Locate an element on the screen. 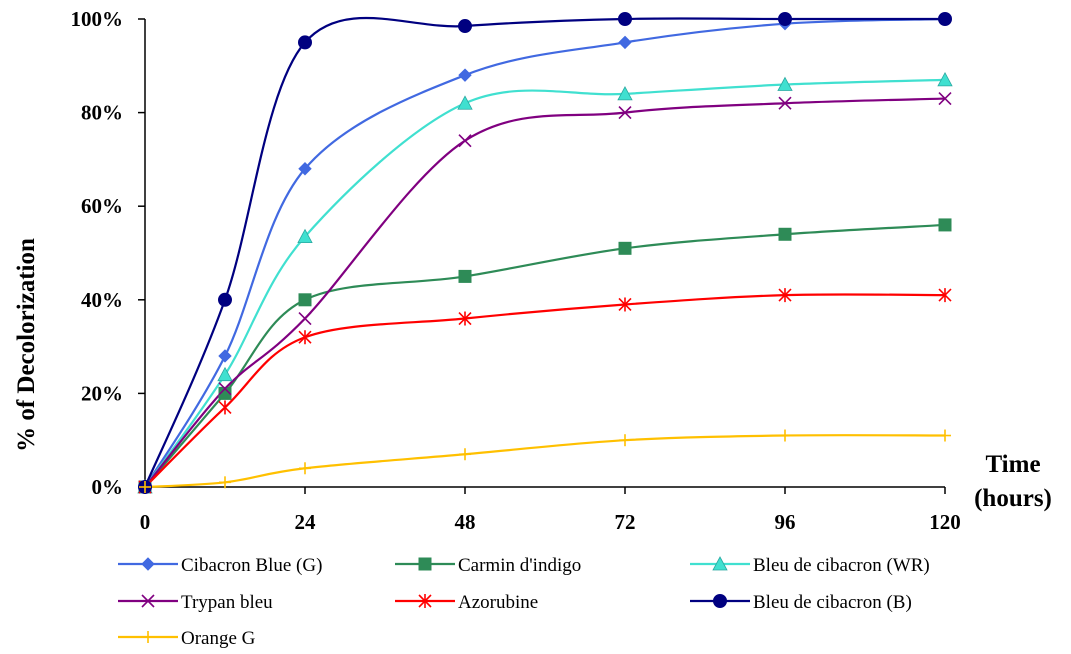  legend-label: Bleu de cibacron (WR) is located at coordinates (841, 565).